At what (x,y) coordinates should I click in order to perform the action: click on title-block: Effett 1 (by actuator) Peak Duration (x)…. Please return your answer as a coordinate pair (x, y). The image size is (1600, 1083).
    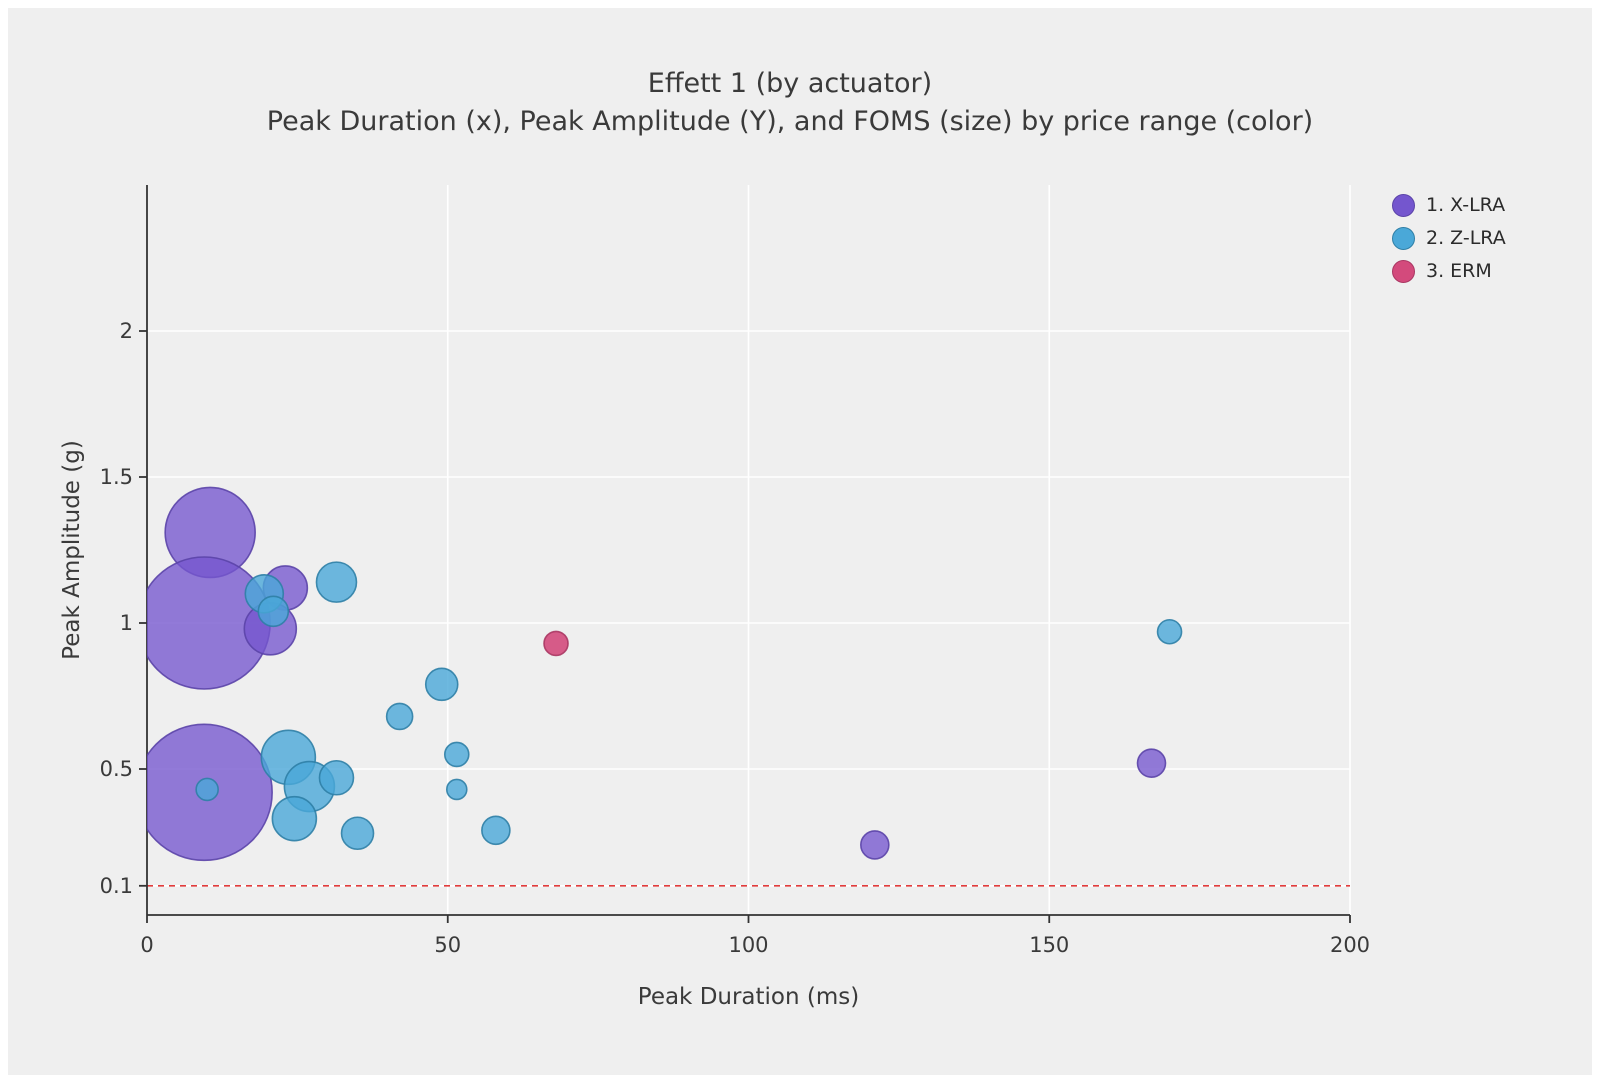
    Looking at the image, I should click on (790, 104).